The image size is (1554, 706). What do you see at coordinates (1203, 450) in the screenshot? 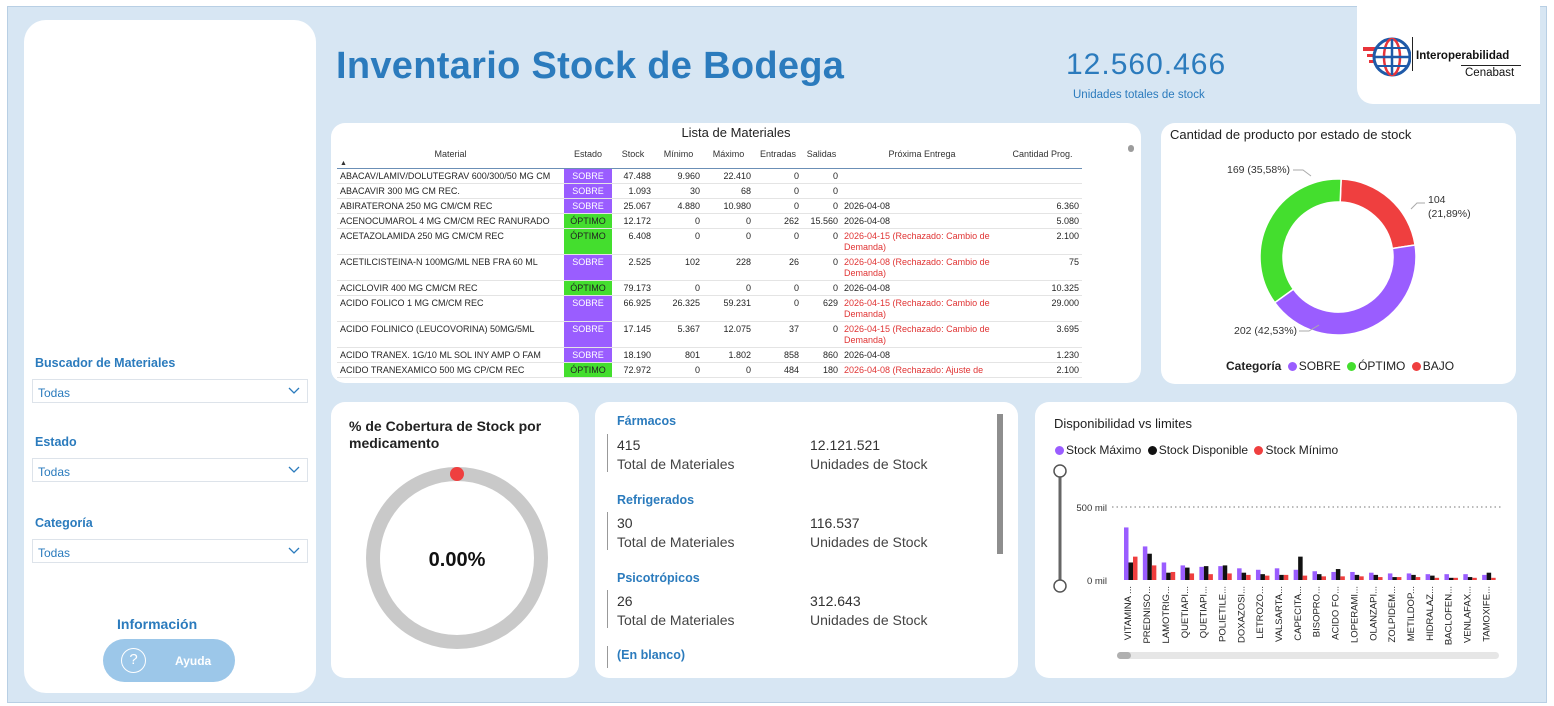
I see `legend-item: Stock Disponible` at bounding box center [1203, 450].